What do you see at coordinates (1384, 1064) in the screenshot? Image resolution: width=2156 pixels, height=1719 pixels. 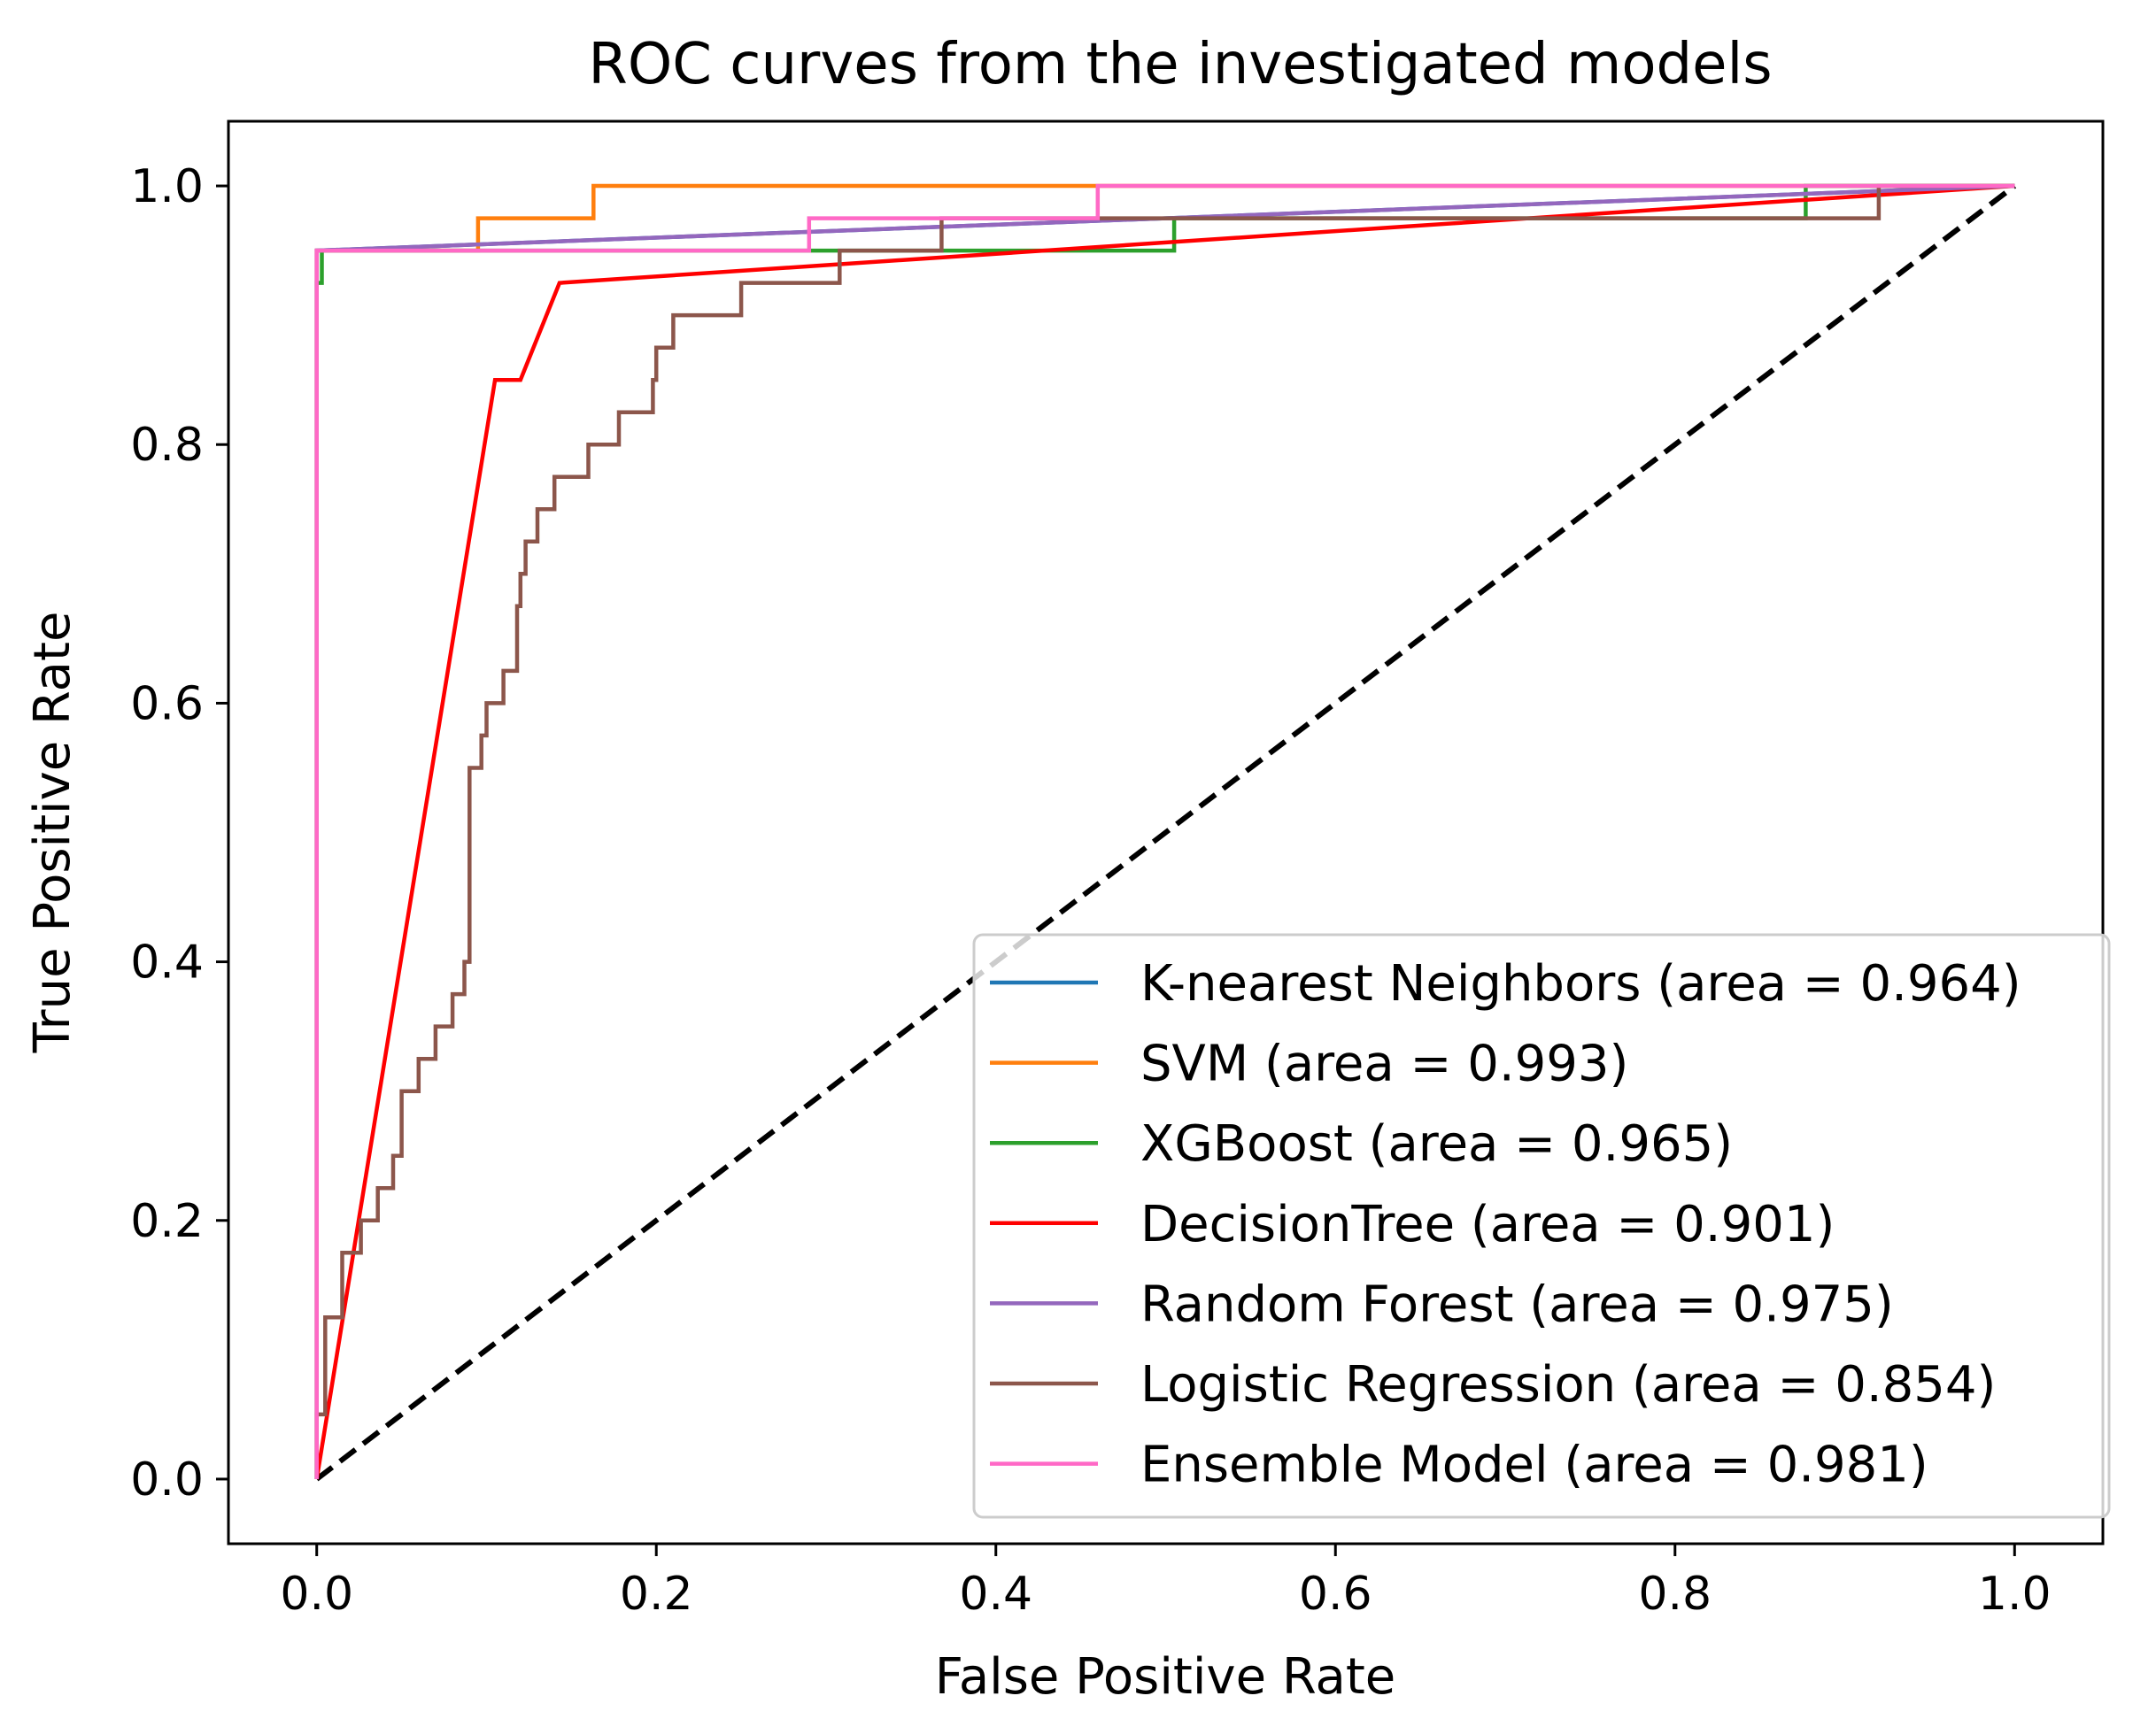 I see `legend-label-svm: SVM (area = 0.993)` at bounding box center [1384, 1064].